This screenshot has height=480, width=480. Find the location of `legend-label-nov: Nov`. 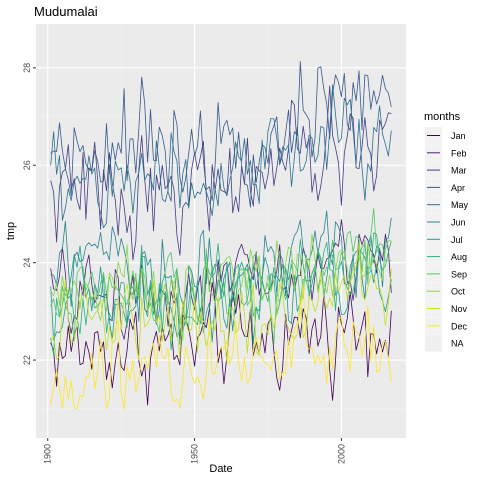

legend-label-nov: Nov is located at coordinates (459, 309).